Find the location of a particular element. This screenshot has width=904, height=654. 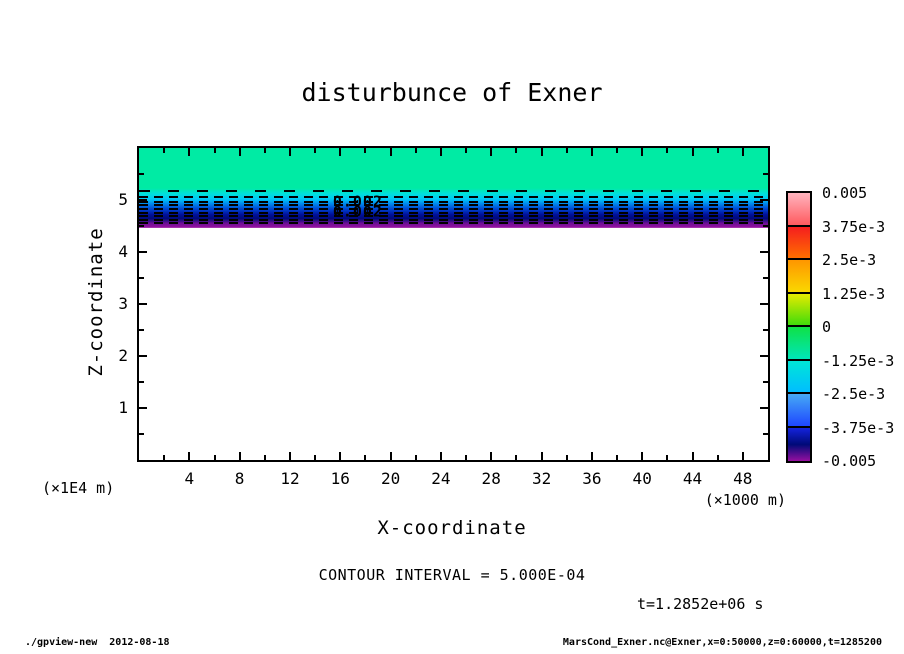

x-tick-label: 8 is located at coordinates (239, 478).